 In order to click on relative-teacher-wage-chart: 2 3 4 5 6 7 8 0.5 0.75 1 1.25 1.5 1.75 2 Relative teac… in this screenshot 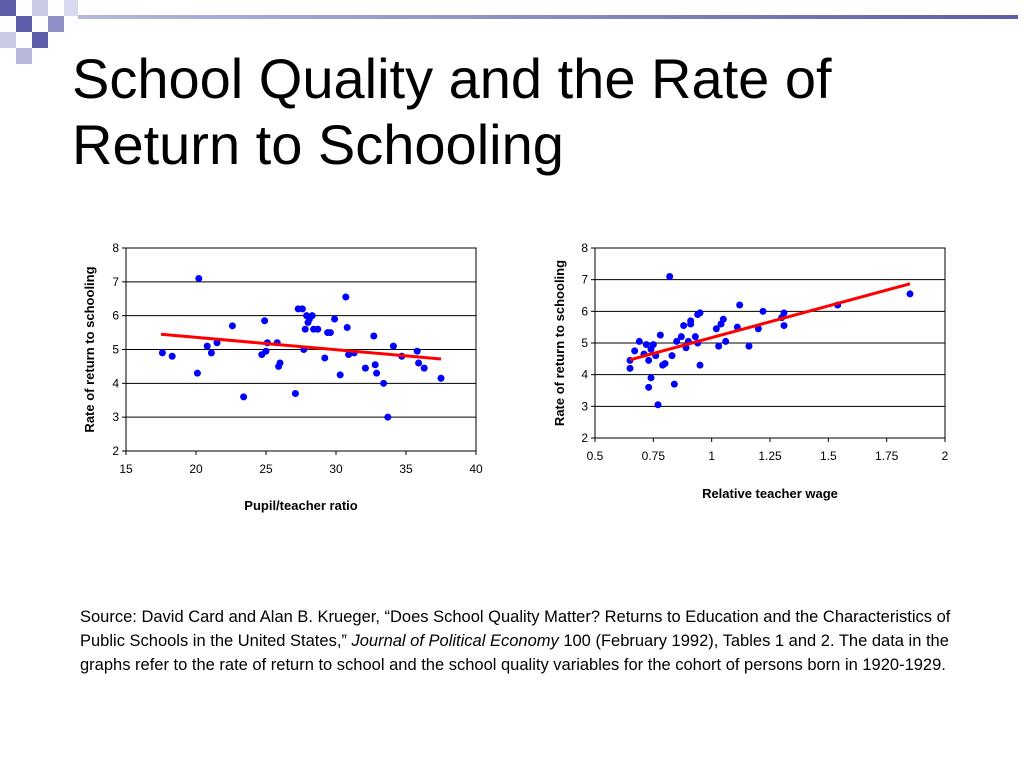, I will do `click(750, 371)`.